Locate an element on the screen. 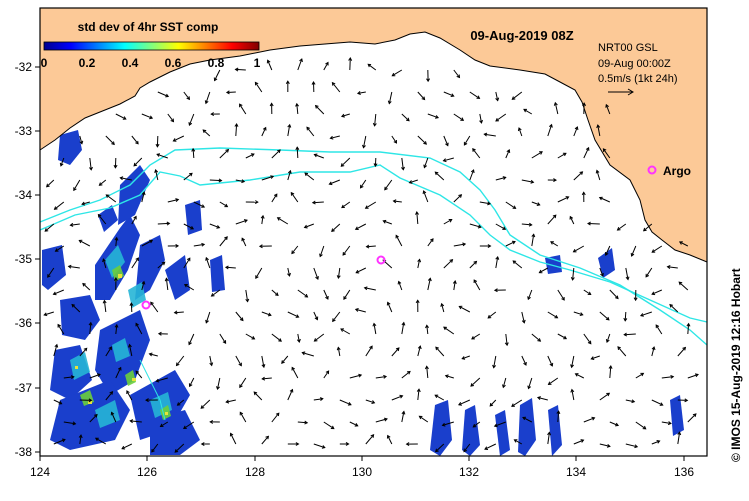  colorbar is located at coordinates (151, 46).